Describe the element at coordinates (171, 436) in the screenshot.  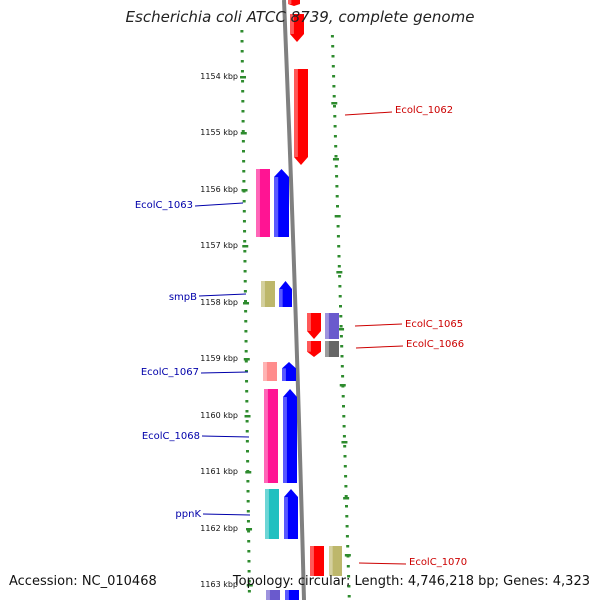
I see `gene-label: EcolC_1068` at that location.